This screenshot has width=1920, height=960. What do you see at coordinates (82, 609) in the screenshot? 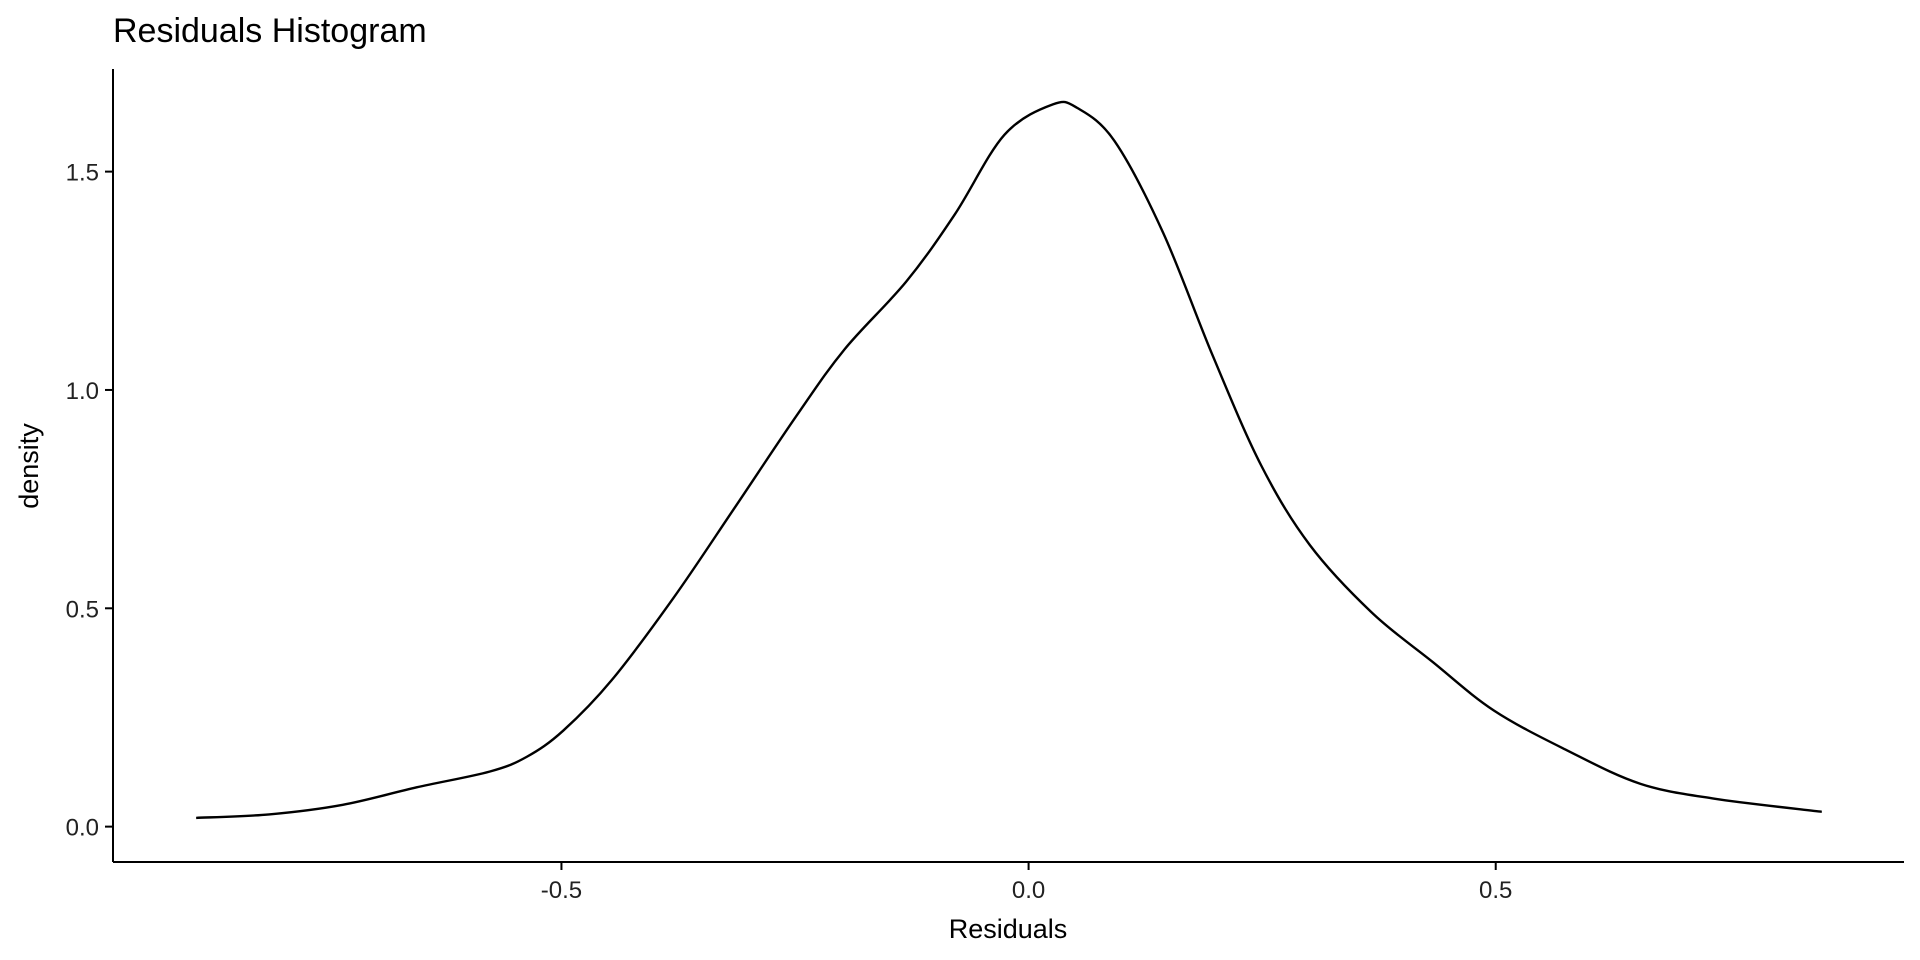
I see `y-tick-label: 0.5` at bounding box center [82, 609].